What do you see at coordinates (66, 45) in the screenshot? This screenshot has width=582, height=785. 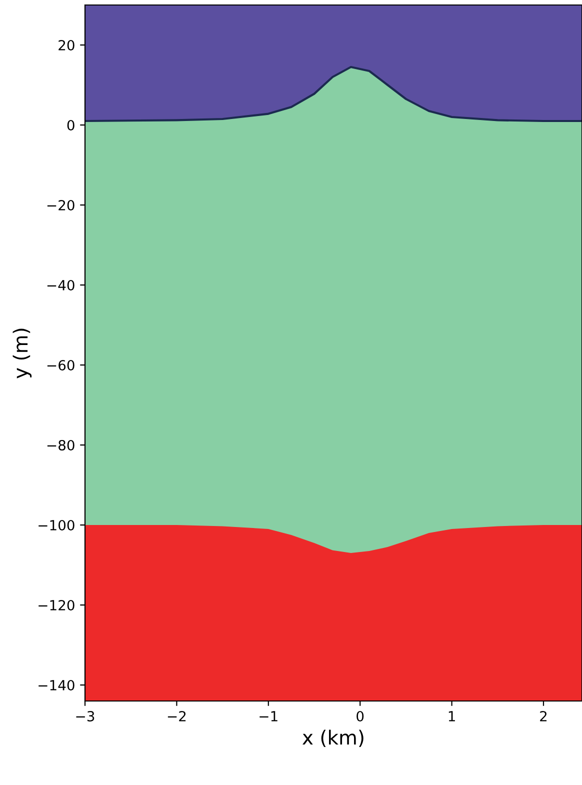 I see `y-tick-label: 20` at bounding box center [66, 45].